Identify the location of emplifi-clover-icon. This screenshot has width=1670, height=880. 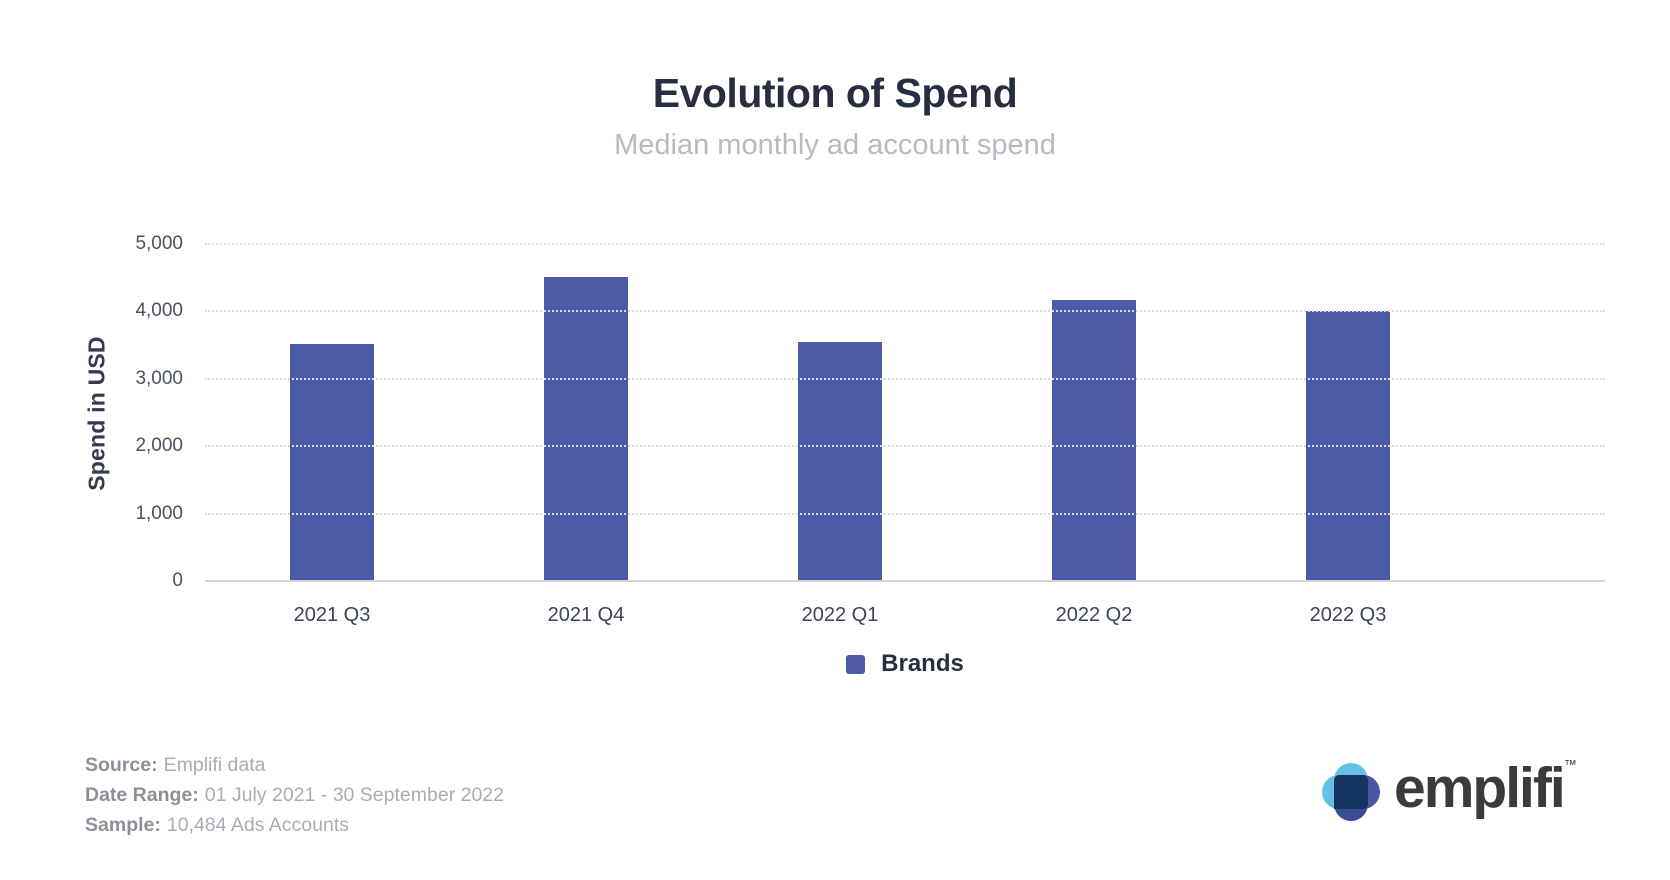
(1351, 791).